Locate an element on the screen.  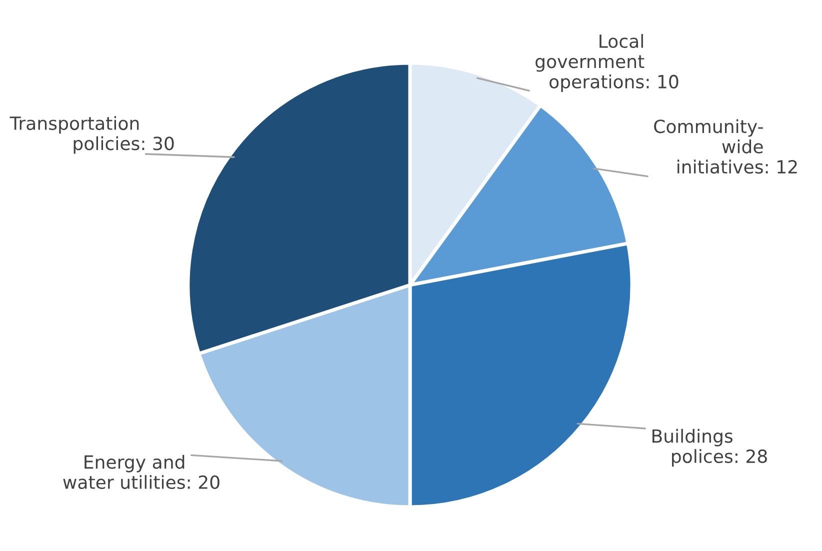
slice-label: Energy and water utilities is located at coordinates (124, 472).